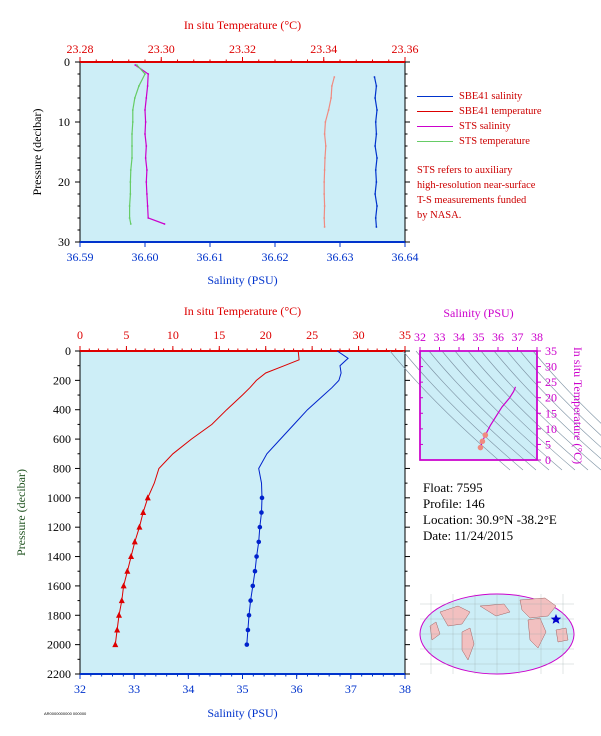 Image resolution: width=601 pixels, height=736 pixels. I want to click on legend-label: SBE41 salinity, so click(491, 96).